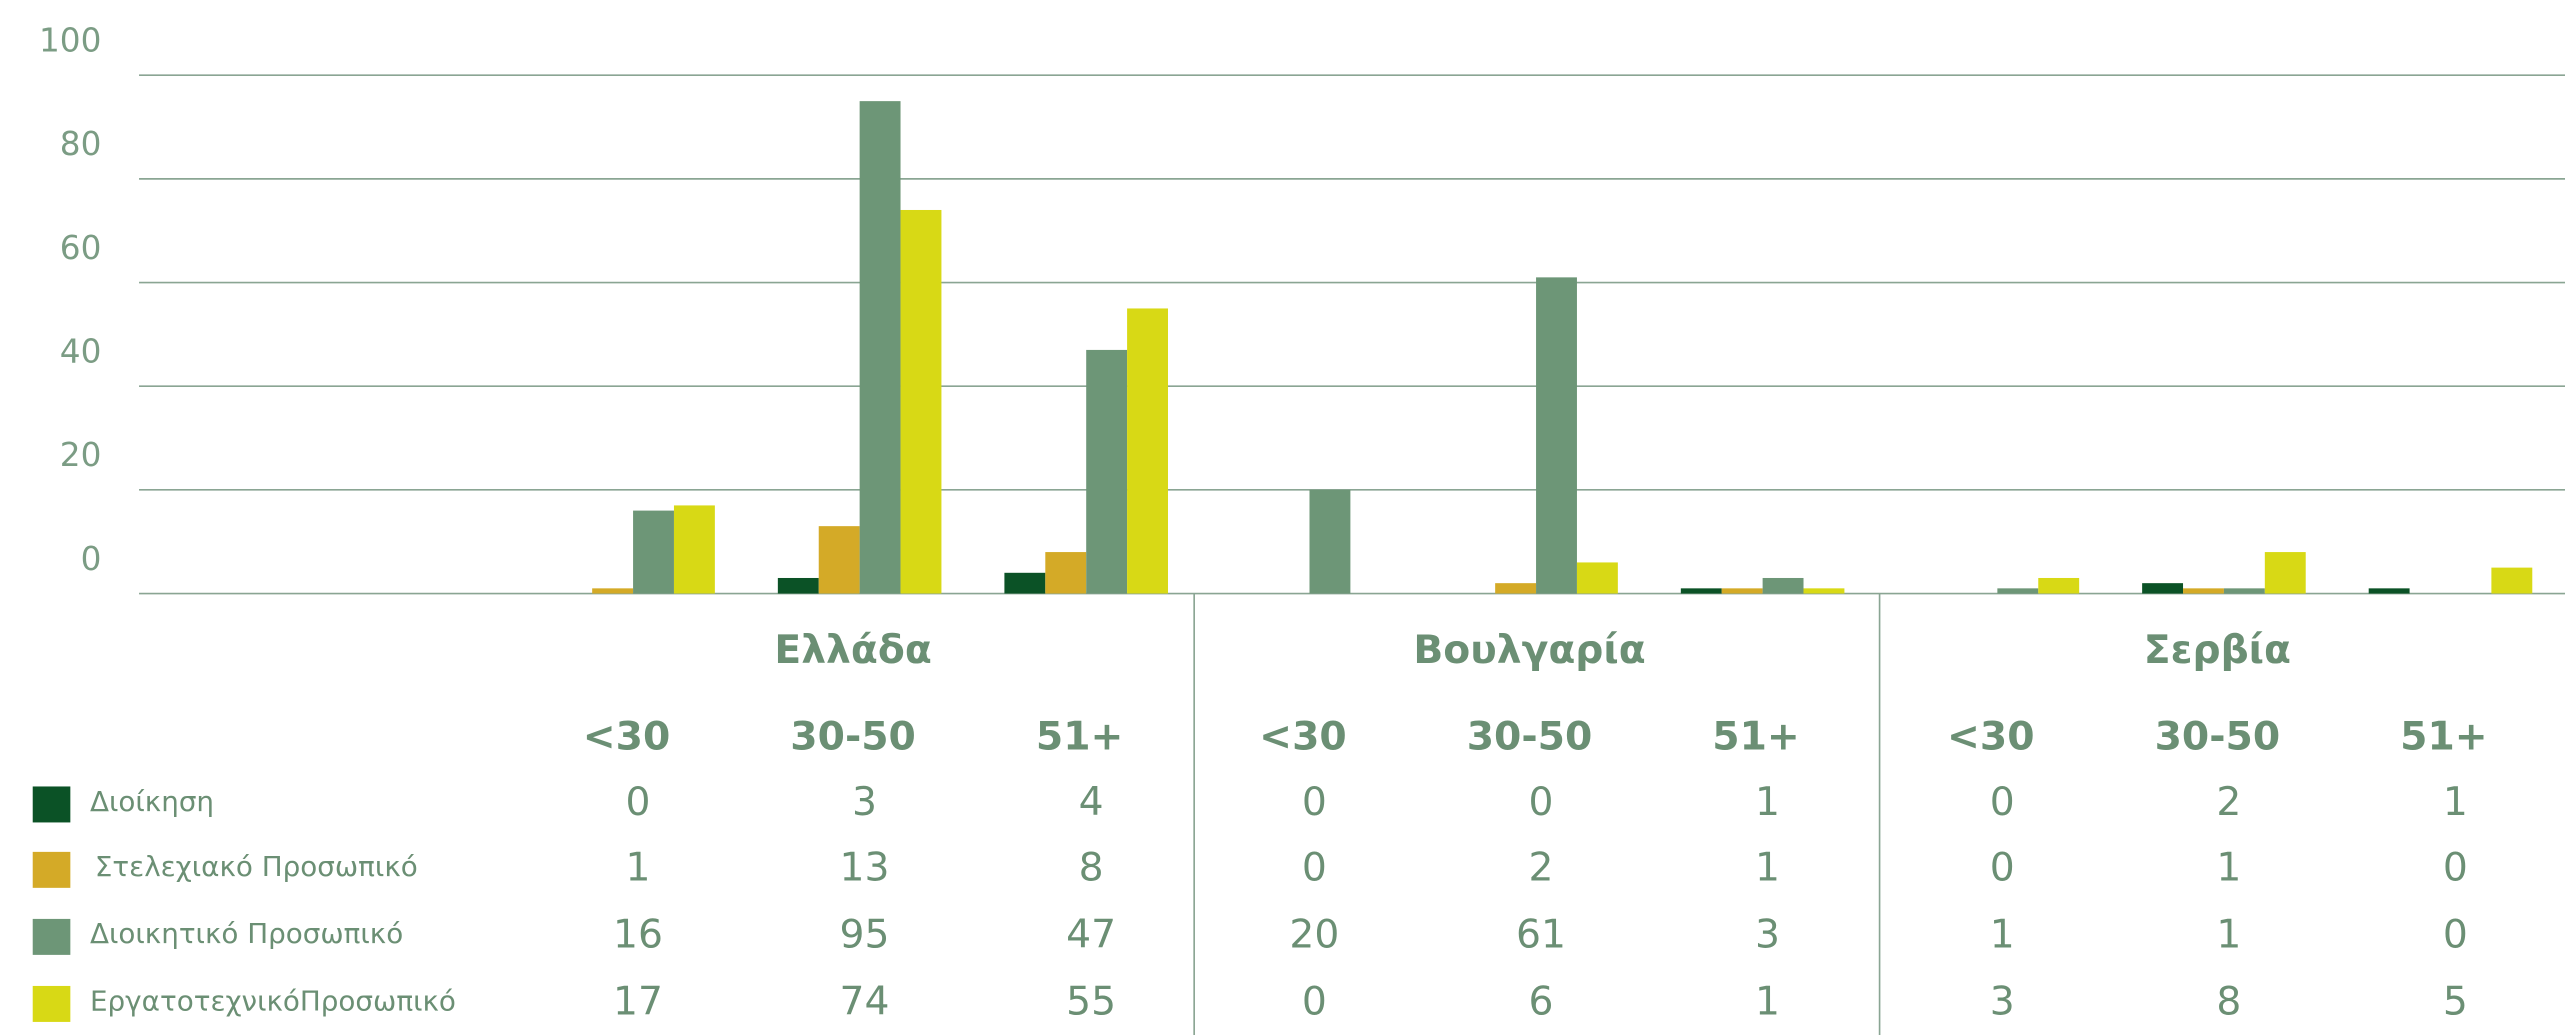 The image size is (2565, 1035). Describe the element at coordinates (1314, 934) in the screenshot. I see `table-value: 20` at that location.